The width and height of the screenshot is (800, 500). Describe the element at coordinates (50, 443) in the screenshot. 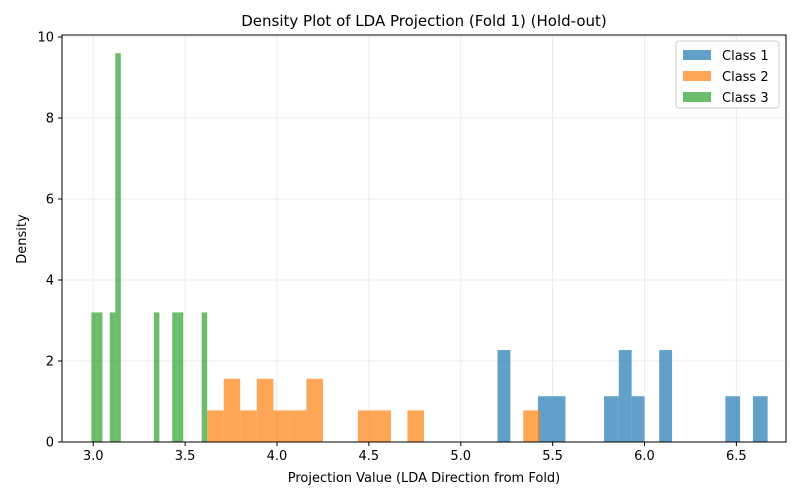

I see `y-tick-label: 0` at that location.